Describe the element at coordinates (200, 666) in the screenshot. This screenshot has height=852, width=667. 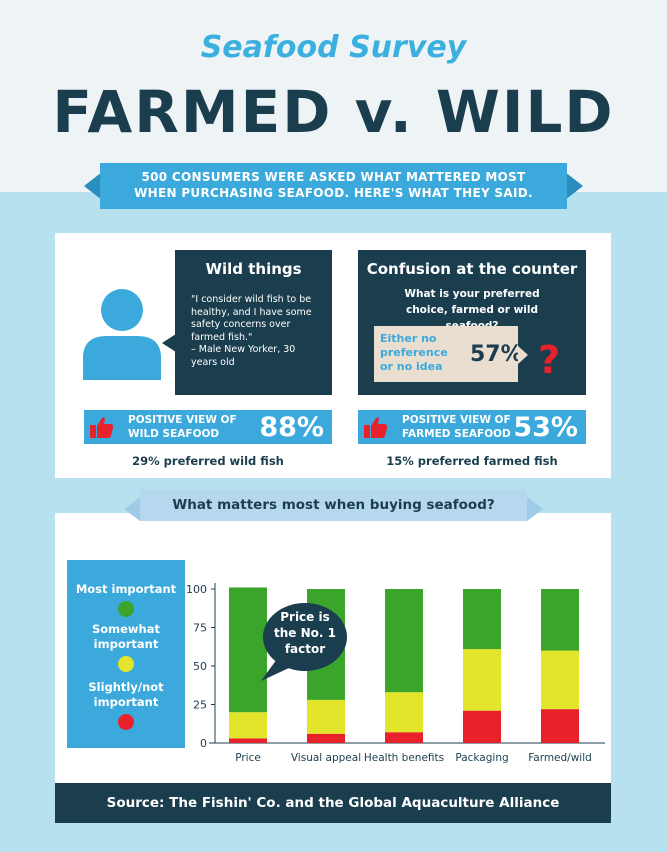
I see `y-tick-label: 50` at that location.